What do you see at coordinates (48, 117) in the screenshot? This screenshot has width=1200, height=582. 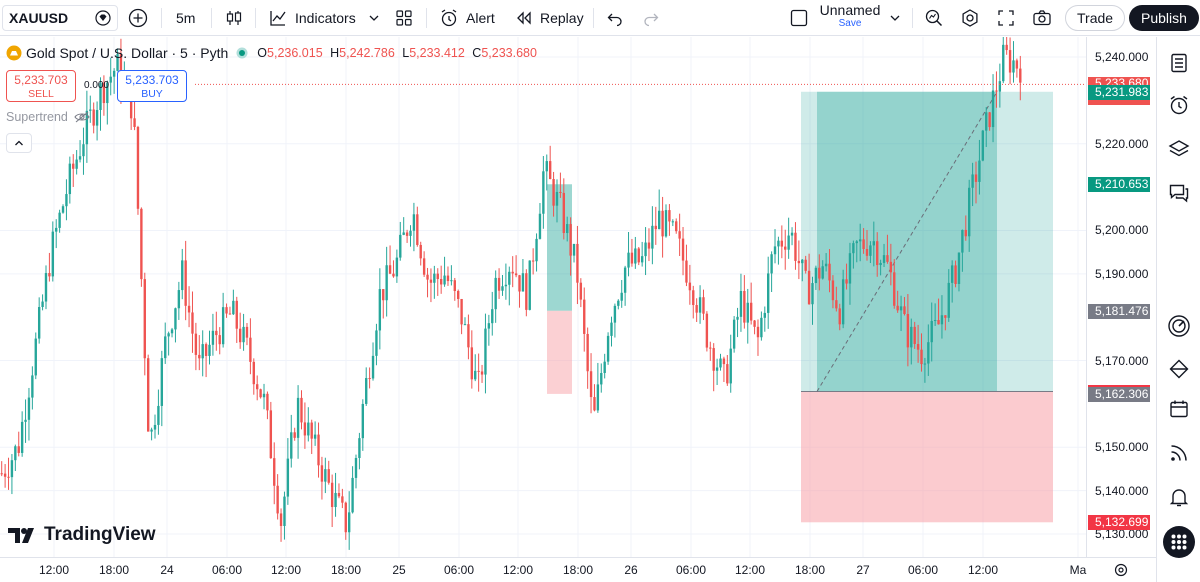 I see `indicator-legend: Supertrend` at bounding box center [48, 117].